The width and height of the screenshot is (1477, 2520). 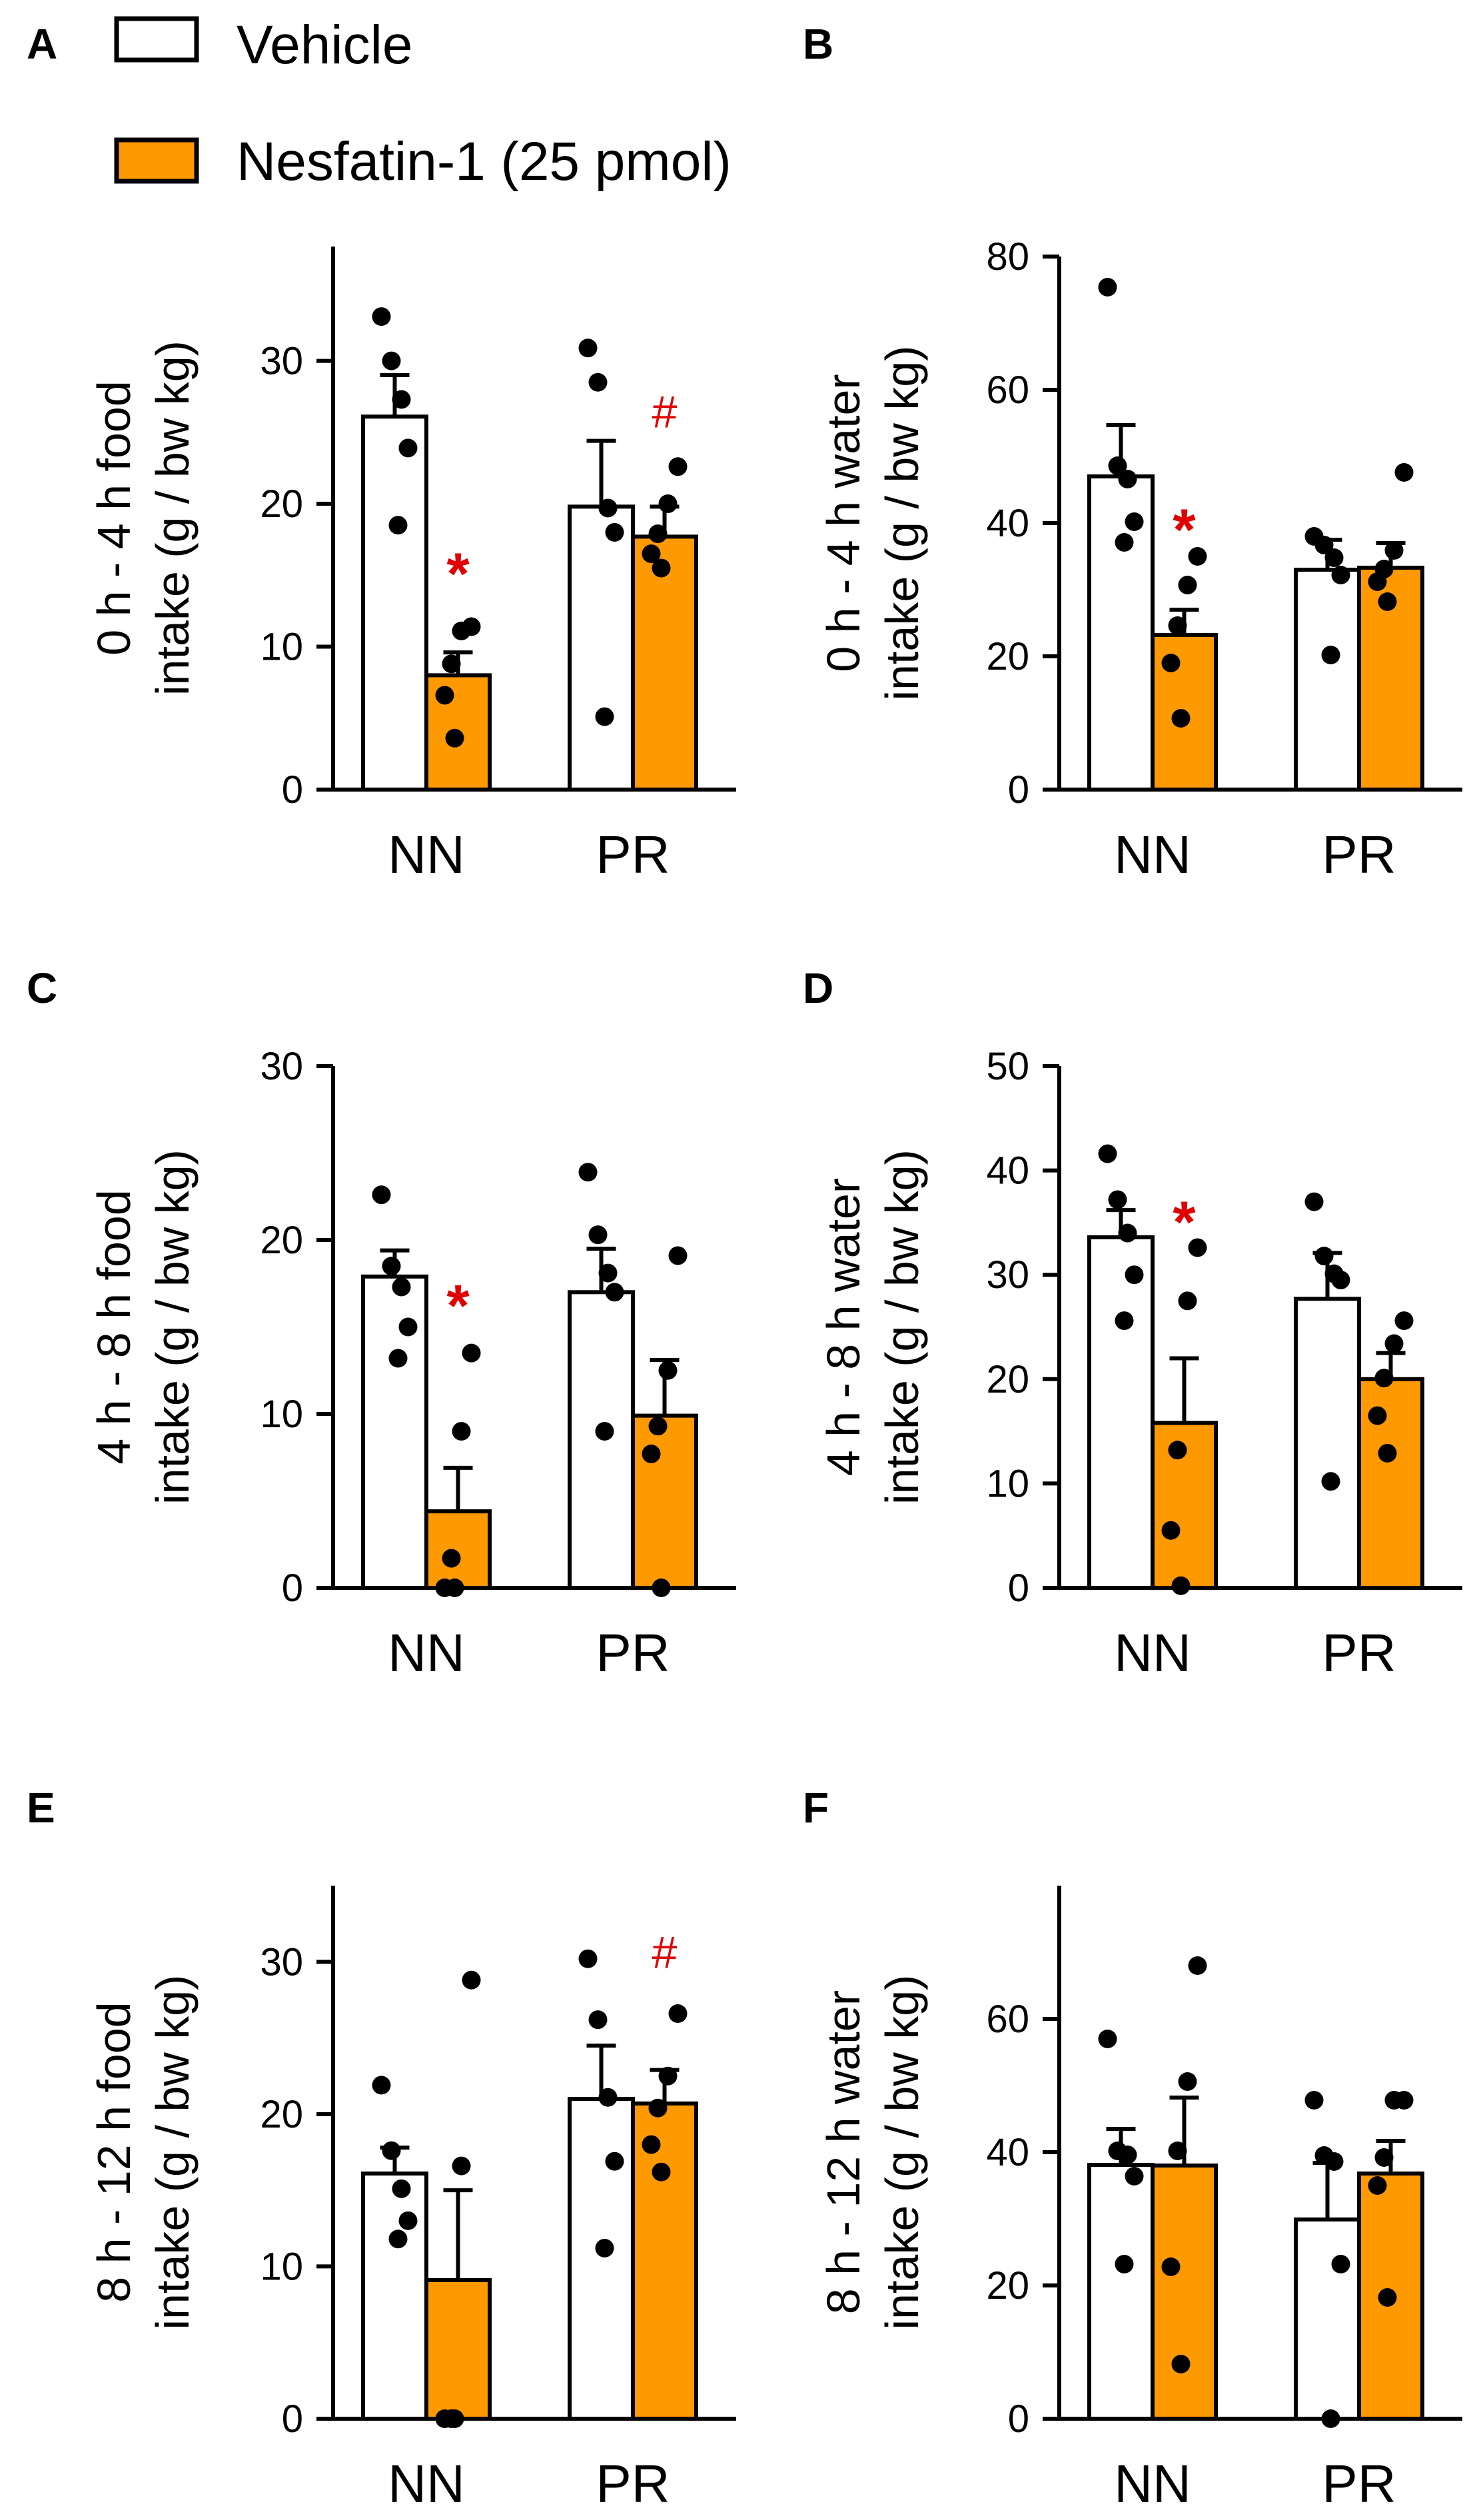 What do you see at coordinates (157, 160) in the screenshot?
I see `legend-swatch-nesfatin` at bounding box center [157, 160].